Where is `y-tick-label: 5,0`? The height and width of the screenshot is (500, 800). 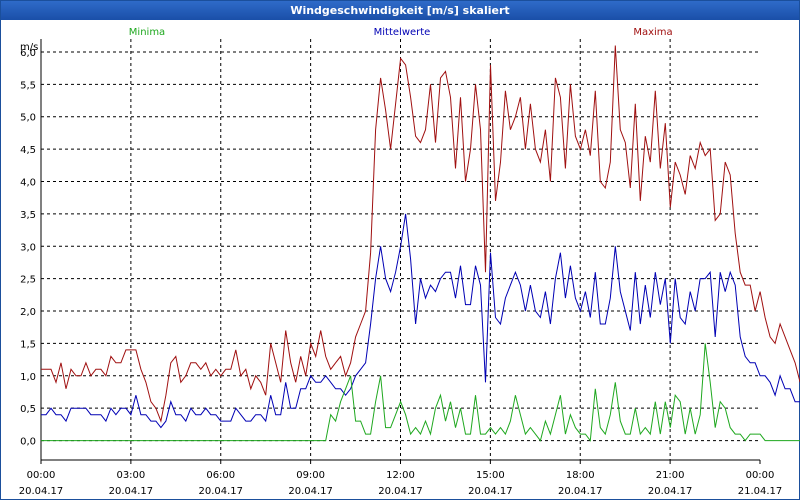 y-tick-label: 5,0 is located at coordinates (28, 118).